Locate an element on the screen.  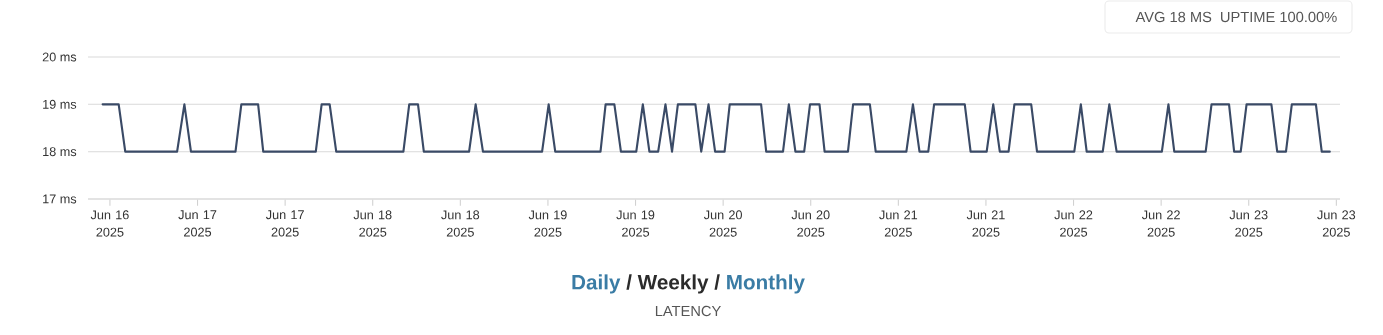
x-axis-title: LATENCY is located at coordinates (688, 311).